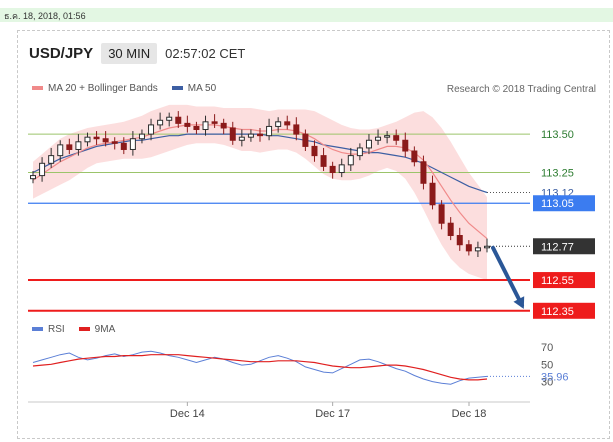 The height and width of the screenshot is (442, 613). What do you see at coordinates (519, 302) in the screenshot?
I see `forecast-arrowhead` at bounding box center [519, 302].